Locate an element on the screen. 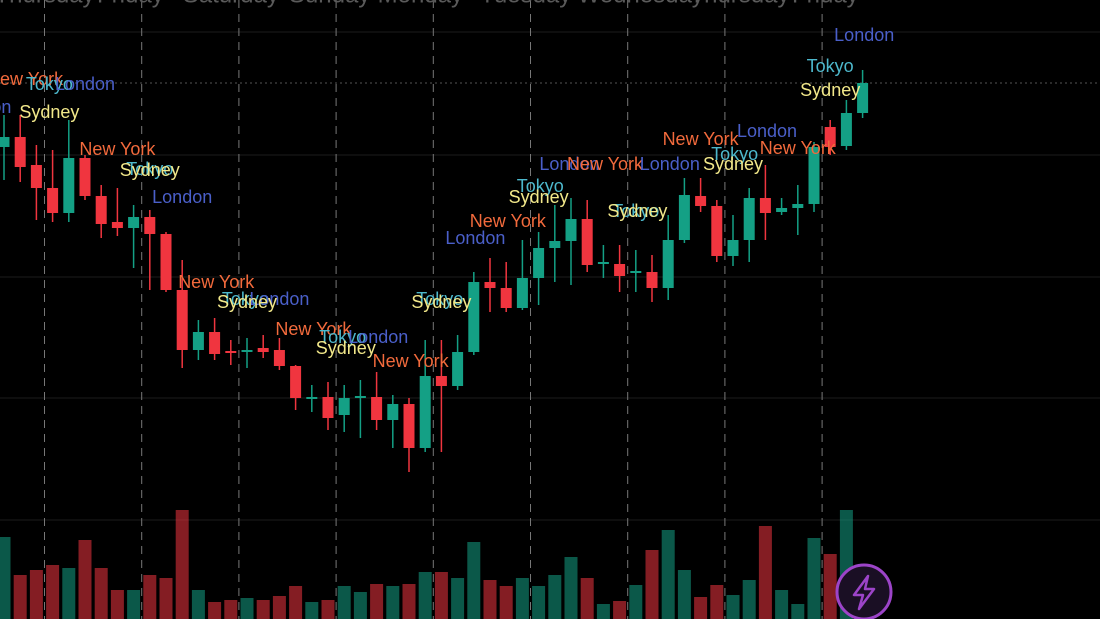  lightning-icon is located at coordinates (864, 592).